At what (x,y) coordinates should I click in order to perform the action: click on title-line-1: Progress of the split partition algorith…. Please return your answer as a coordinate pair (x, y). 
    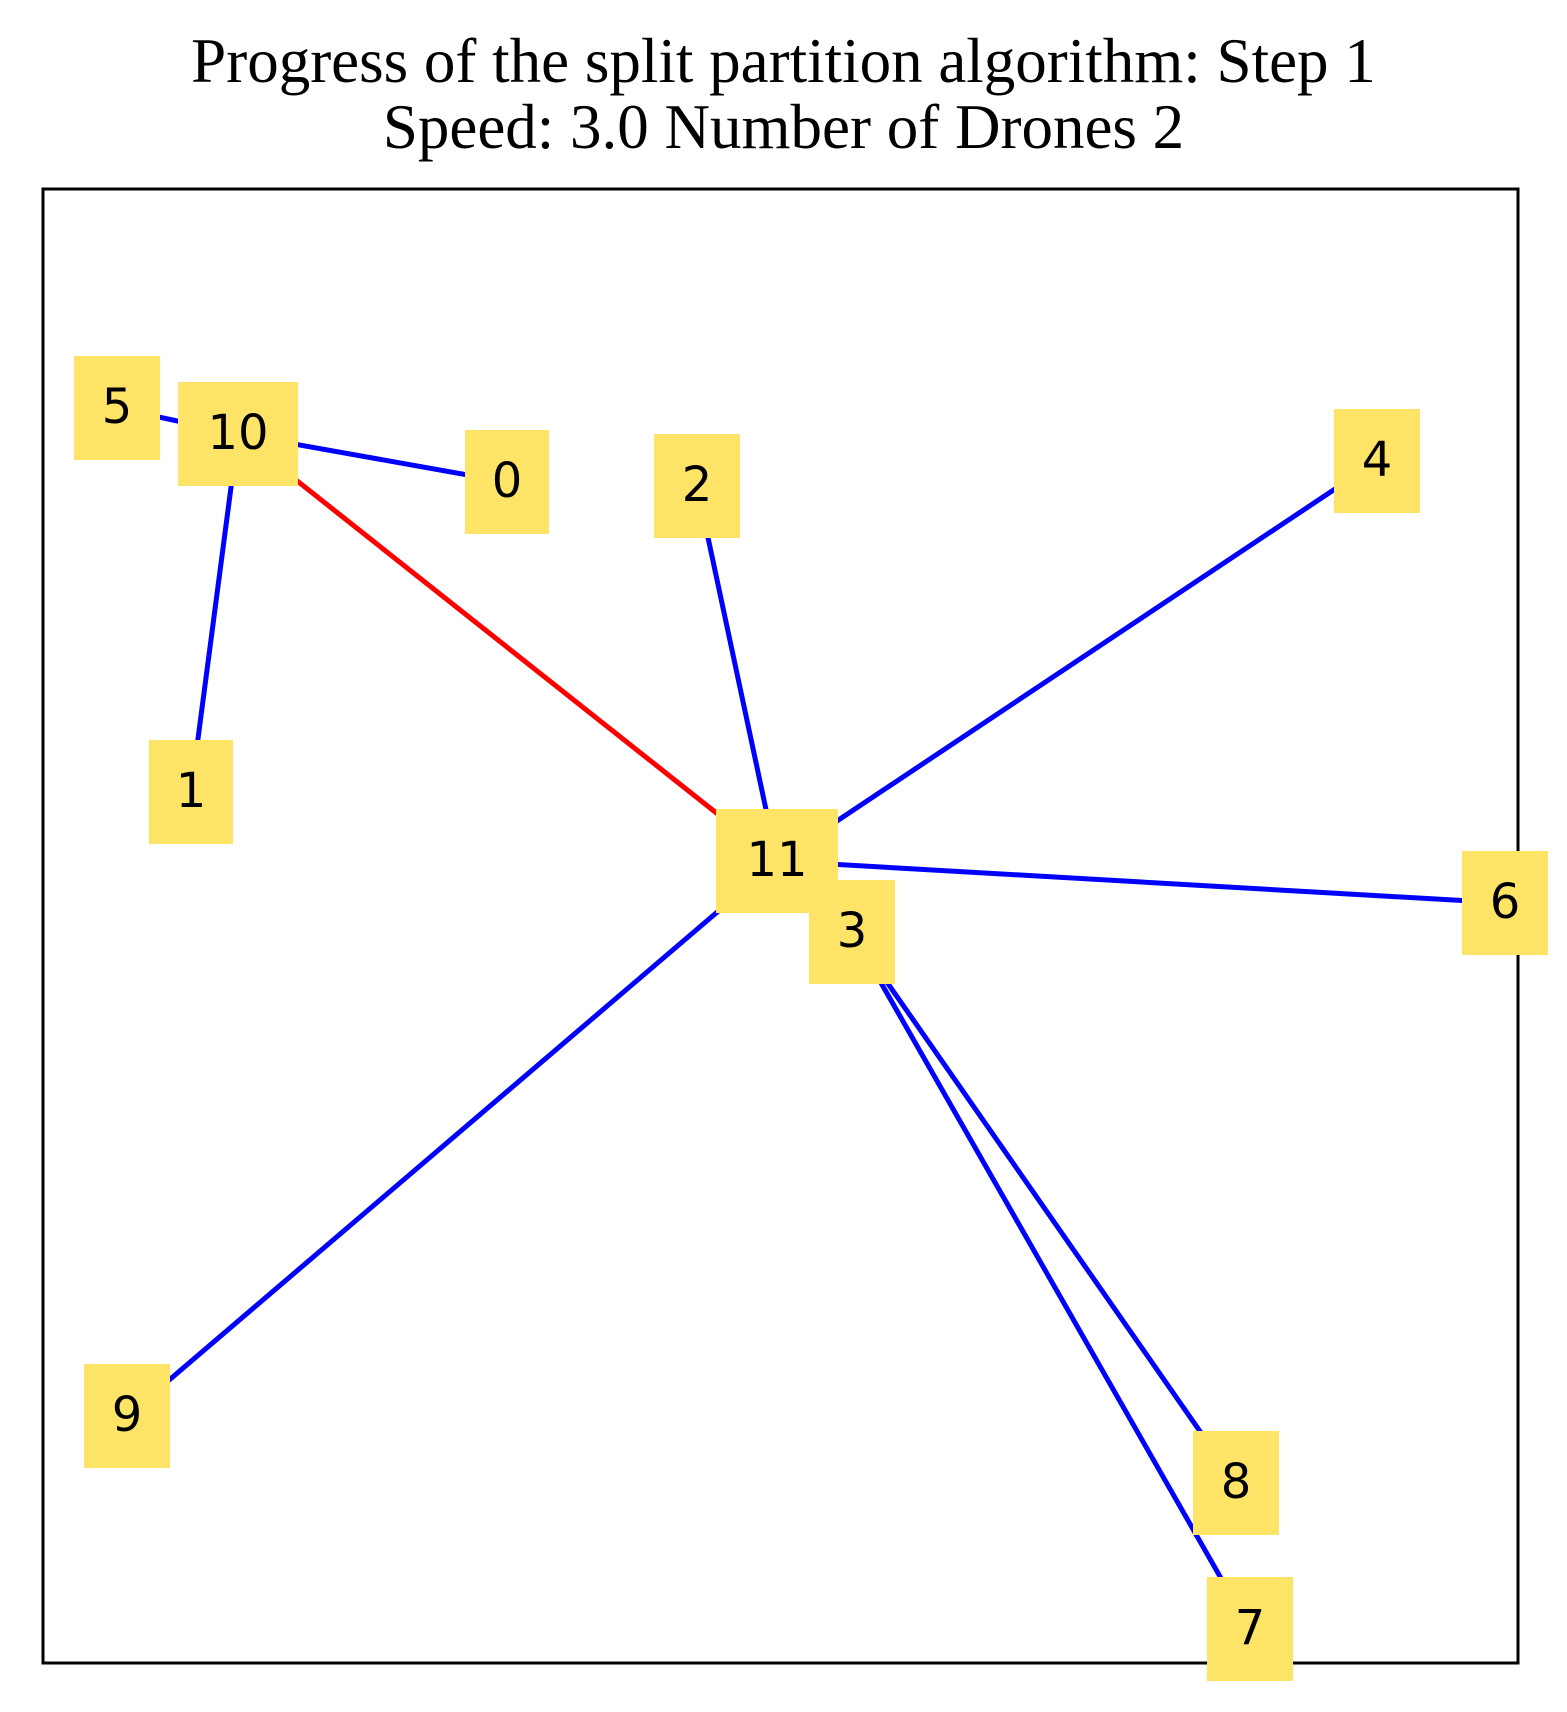
    Looking at the image, I should click on (783, 61).